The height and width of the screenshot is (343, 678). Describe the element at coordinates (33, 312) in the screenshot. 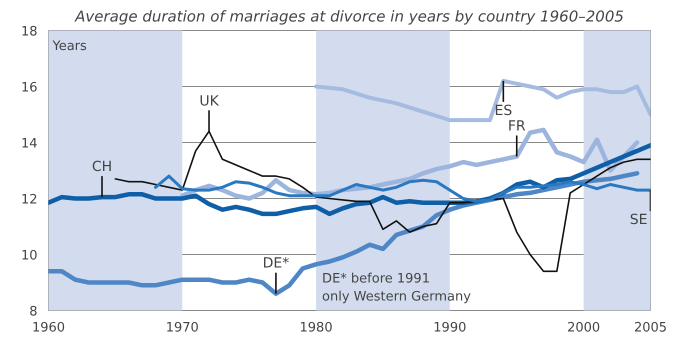

I see `y-tick-label: 8` at that location.